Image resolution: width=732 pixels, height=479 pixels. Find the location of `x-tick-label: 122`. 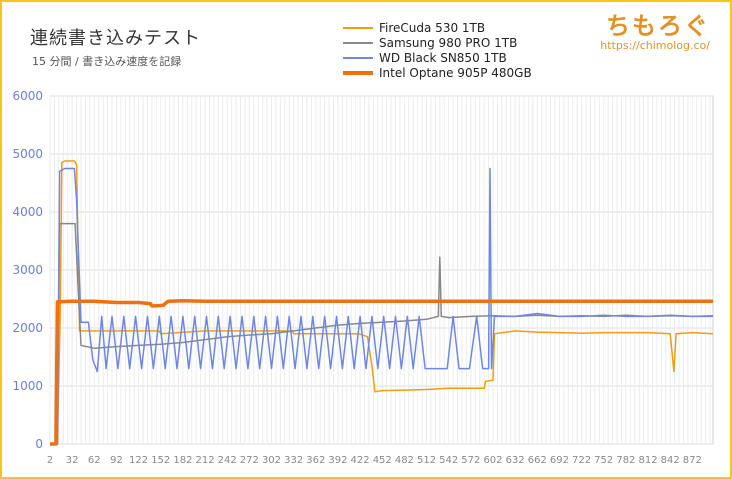

x-tick-label: 122 is located at coordinates (138, 460).